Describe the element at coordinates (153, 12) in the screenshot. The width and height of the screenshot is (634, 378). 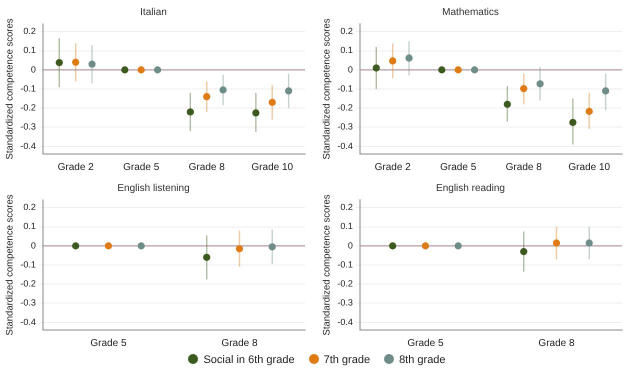
I see `chart-title: Italian` at that location.